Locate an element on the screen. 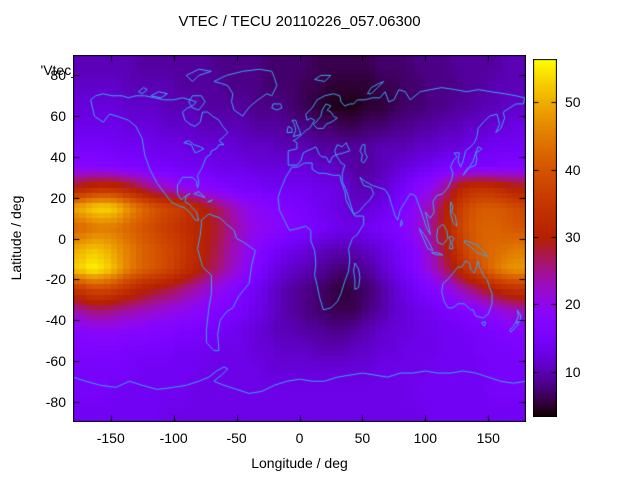 Image resolution: width=640 pixels, height=480 pixels. y-tick-label: -40 is located at coordinates (55, 320).